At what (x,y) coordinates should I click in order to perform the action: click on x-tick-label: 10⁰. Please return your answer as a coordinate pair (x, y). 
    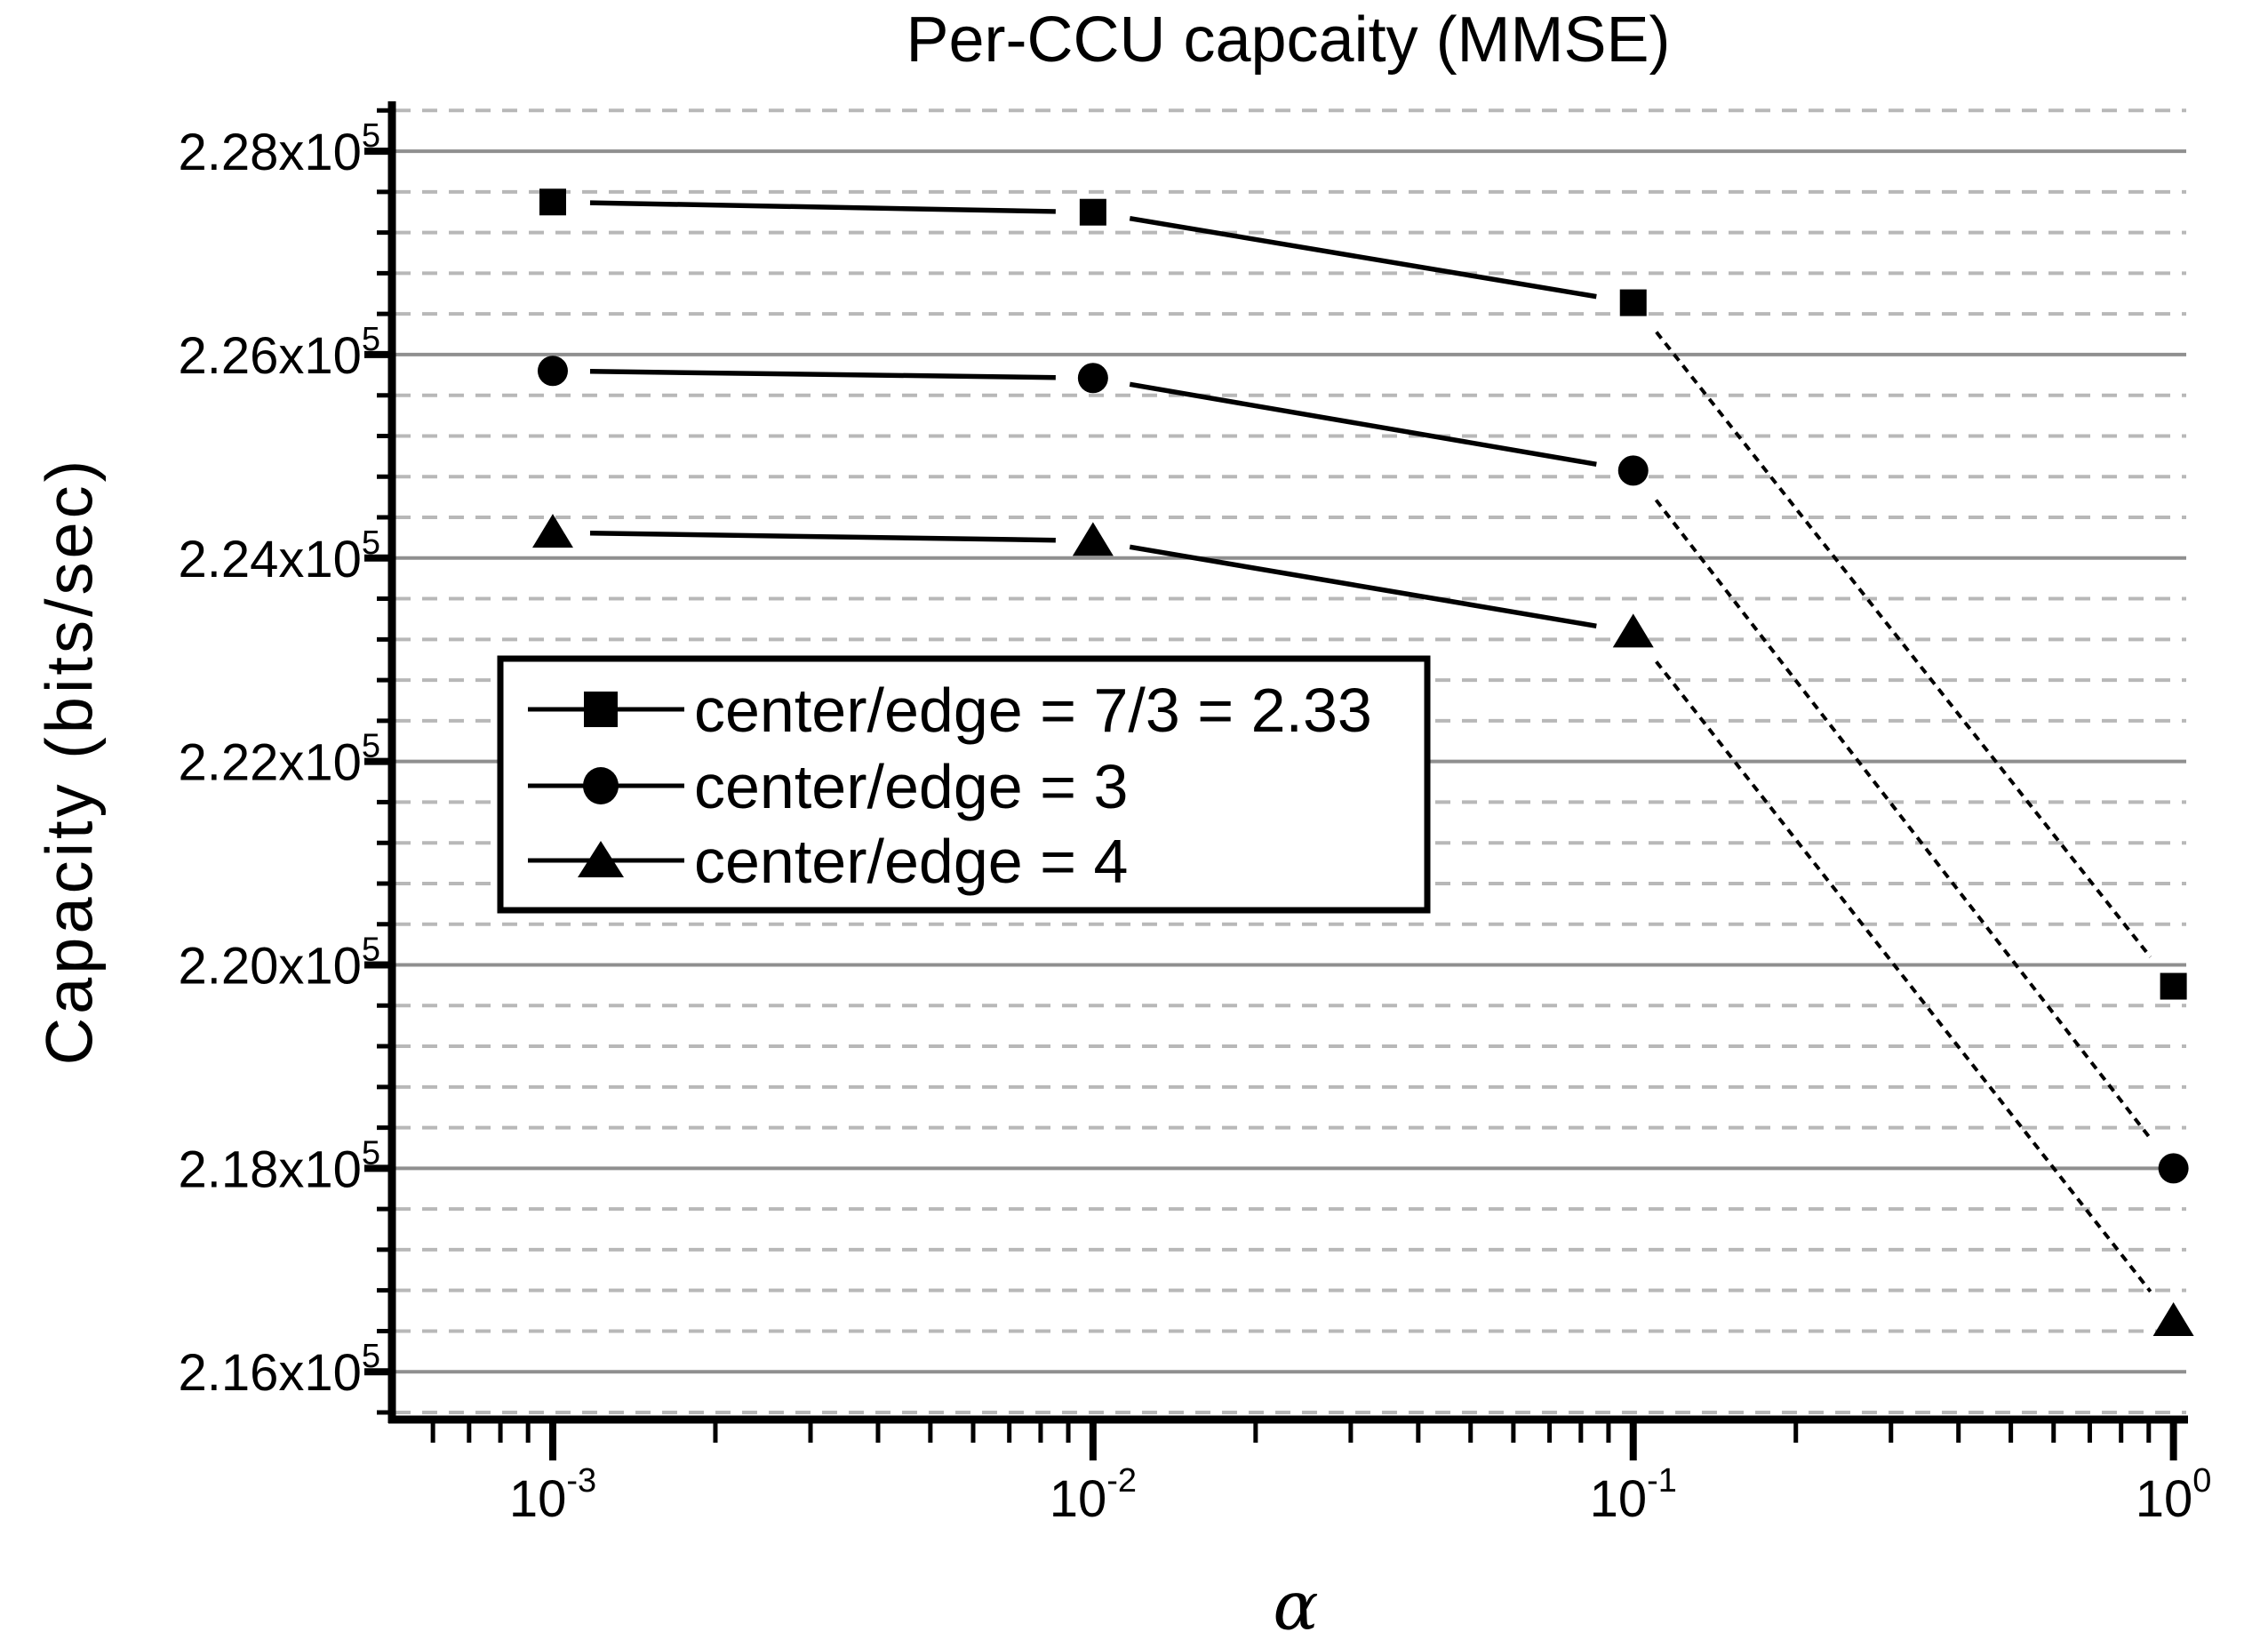
    Looking at the image, I should click on (2174, 1495).